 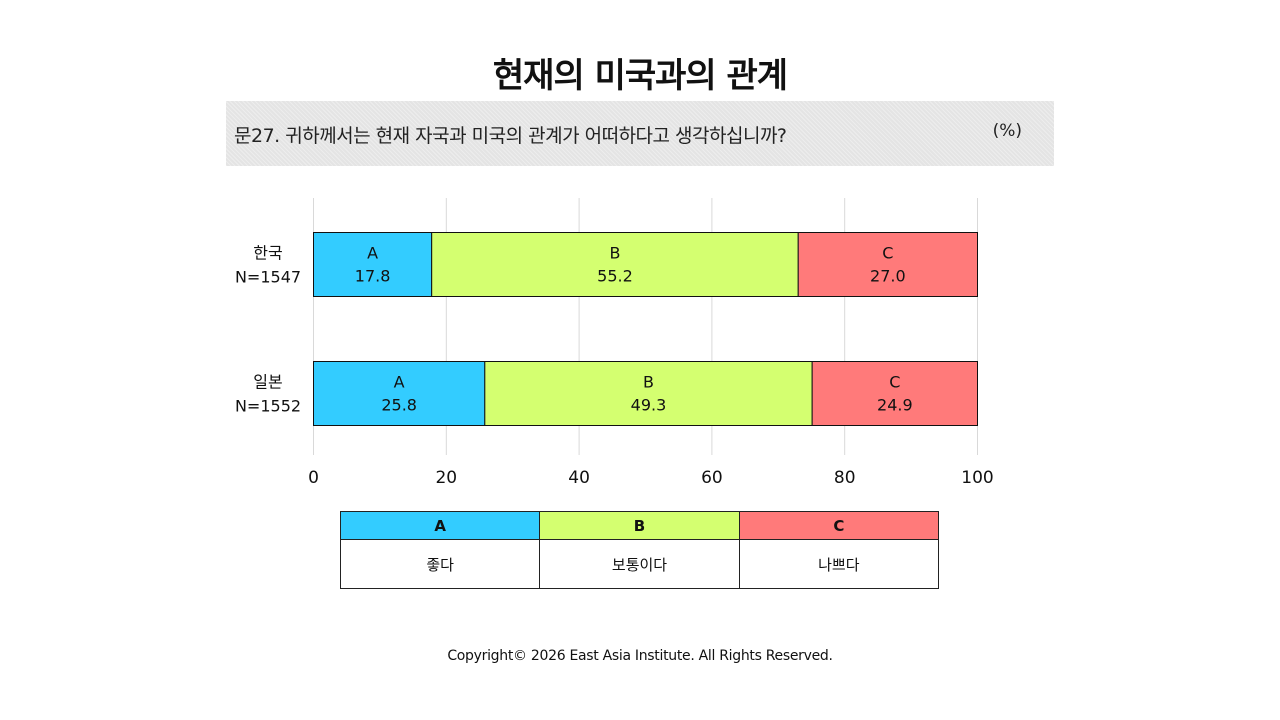 What do you see at coordinates (888, 276) in the screenshot?
I see `bar-value-label: 27.0` at bounding box center [888, 276].